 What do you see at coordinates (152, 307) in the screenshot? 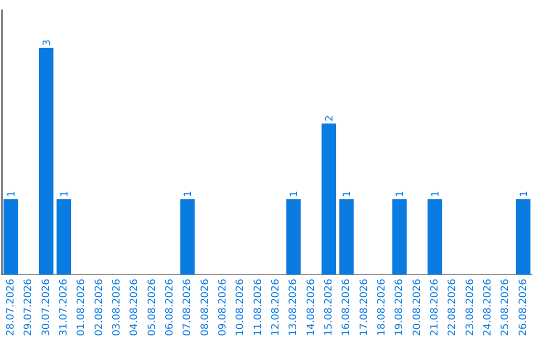
I see `x-tick-label: 05.08.2026` at bounding box center [152, 307].